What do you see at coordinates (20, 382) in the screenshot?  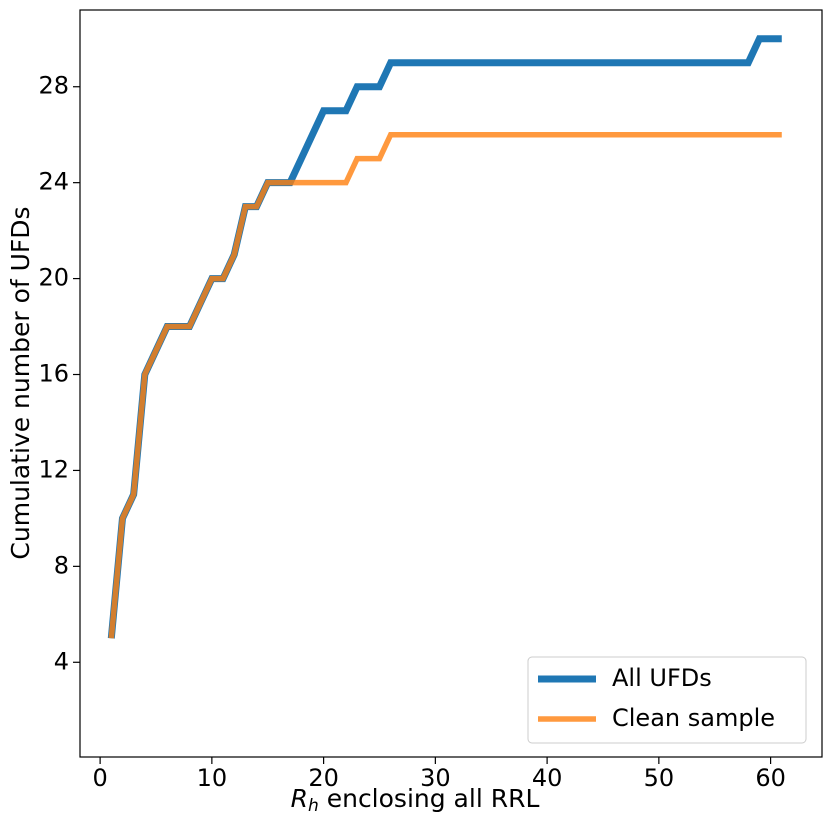 I see `y-axis-label: Cumulative number of UFDs` at bounding box center [20, 382].